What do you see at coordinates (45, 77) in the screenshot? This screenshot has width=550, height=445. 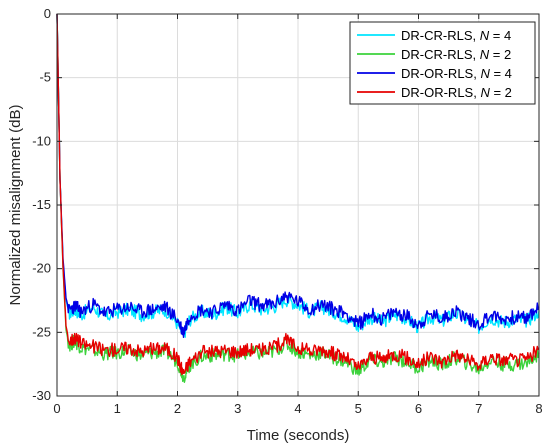 I see `y-tick-label: -5` at bounding box center [45, 77].